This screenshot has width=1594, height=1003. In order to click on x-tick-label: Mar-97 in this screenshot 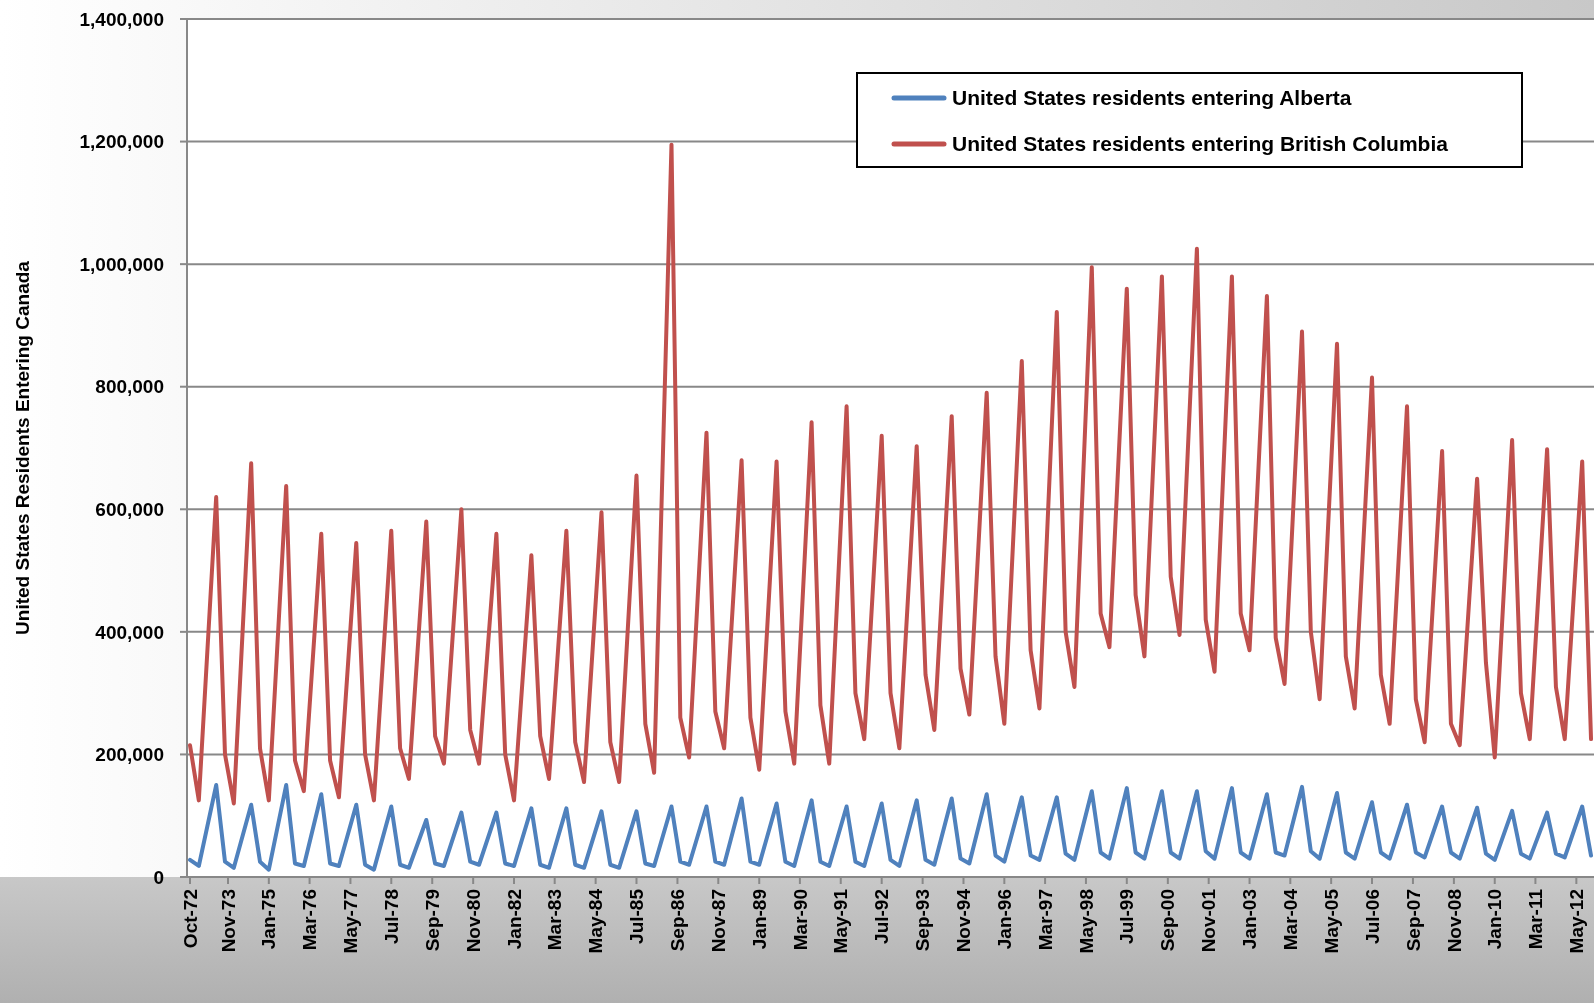, I will do `click(1045, 920)`.